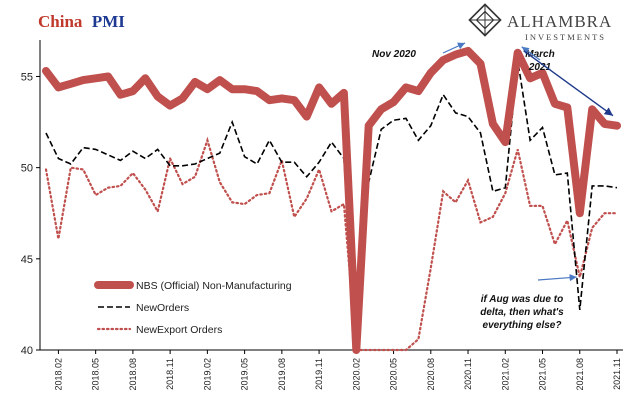 This screenshot has height=404, width=641. Describe the element at coordinates (162, 308) in the screenshot. I see `legend-label-1: NewOrders` at that location.